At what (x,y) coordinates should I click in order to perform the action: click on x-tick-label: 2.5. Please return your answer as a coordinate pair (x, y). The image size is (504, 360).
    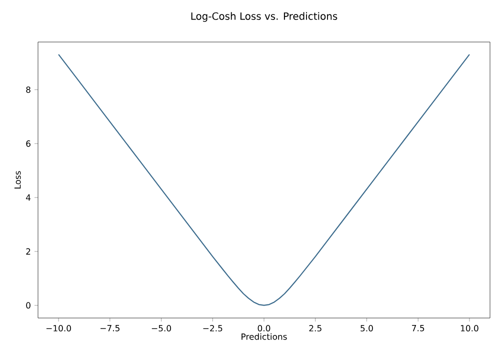
    Looking at the image, I should click on (315, 328).